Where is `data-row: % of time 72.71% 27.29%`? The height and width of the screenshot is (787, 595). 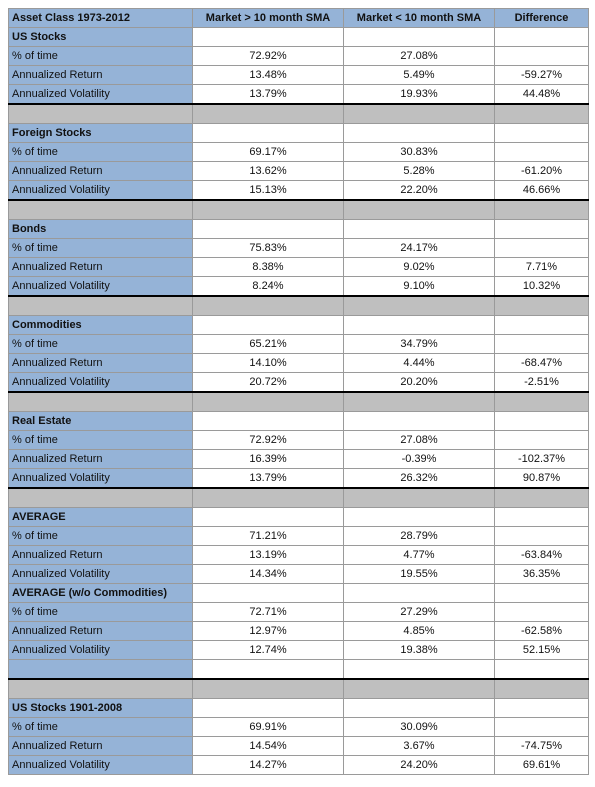
data-row: % of time 72.71% 27.29% is located at coordinates (298, 612).